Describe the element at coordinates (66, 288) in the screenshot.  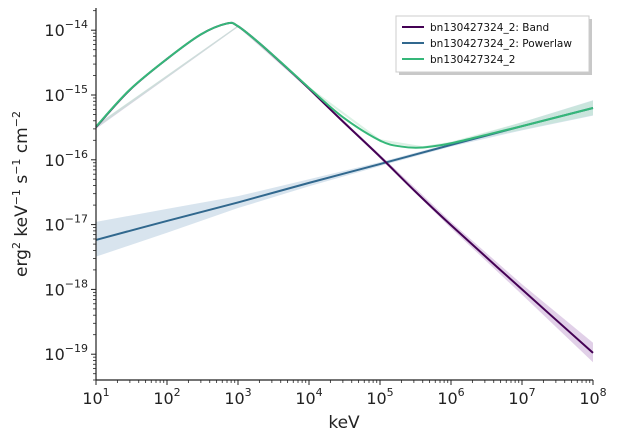
I see `y-tick-label-1: 10−18` at that location.